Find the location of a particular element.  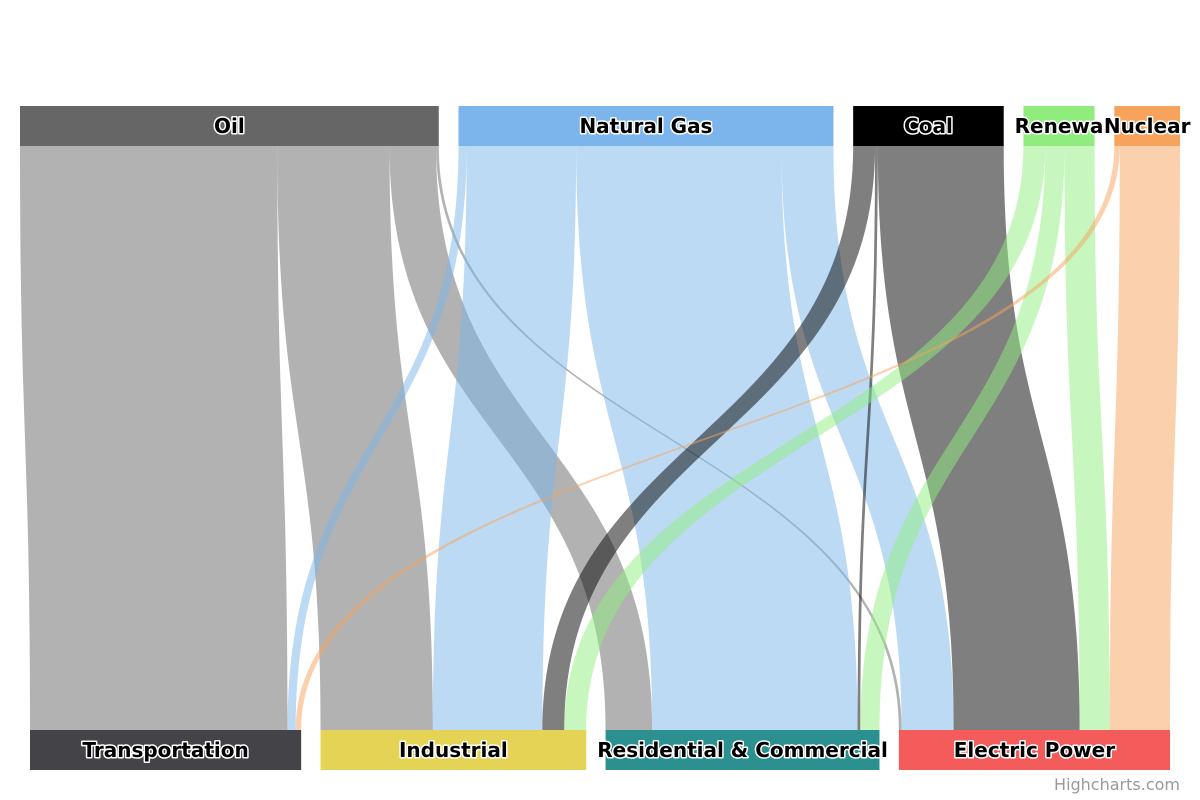

target-node-bar-transportation is located at coordinates (166, 750).